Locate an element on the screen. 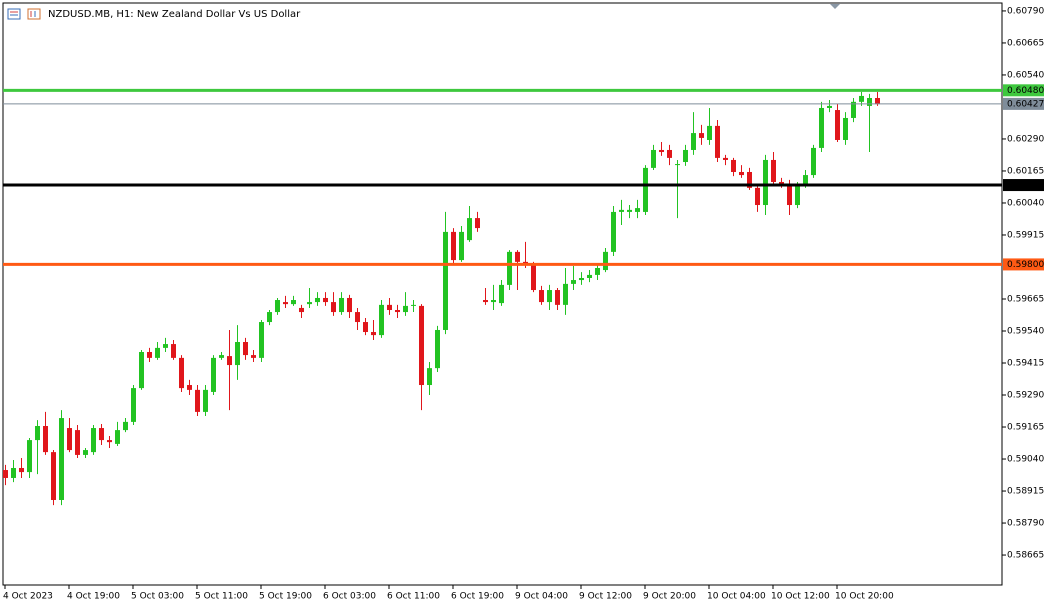 This screenshot has height=603, width=1056. y-tick-label: 0.59290 is located at coordinates (1025, 396).